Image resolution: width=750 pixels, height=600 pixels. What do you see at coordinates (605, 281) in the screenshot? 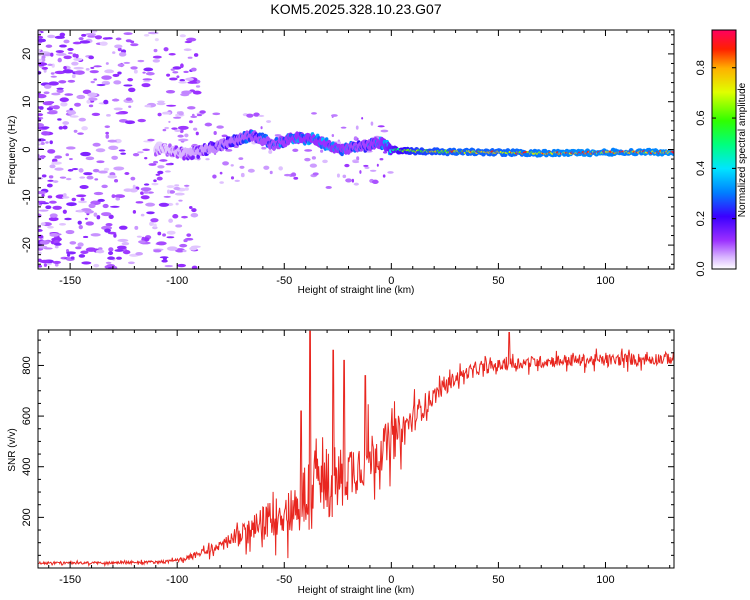
I see `spectrogram-x-tick-label: 100` at bounding box center [605, 281].